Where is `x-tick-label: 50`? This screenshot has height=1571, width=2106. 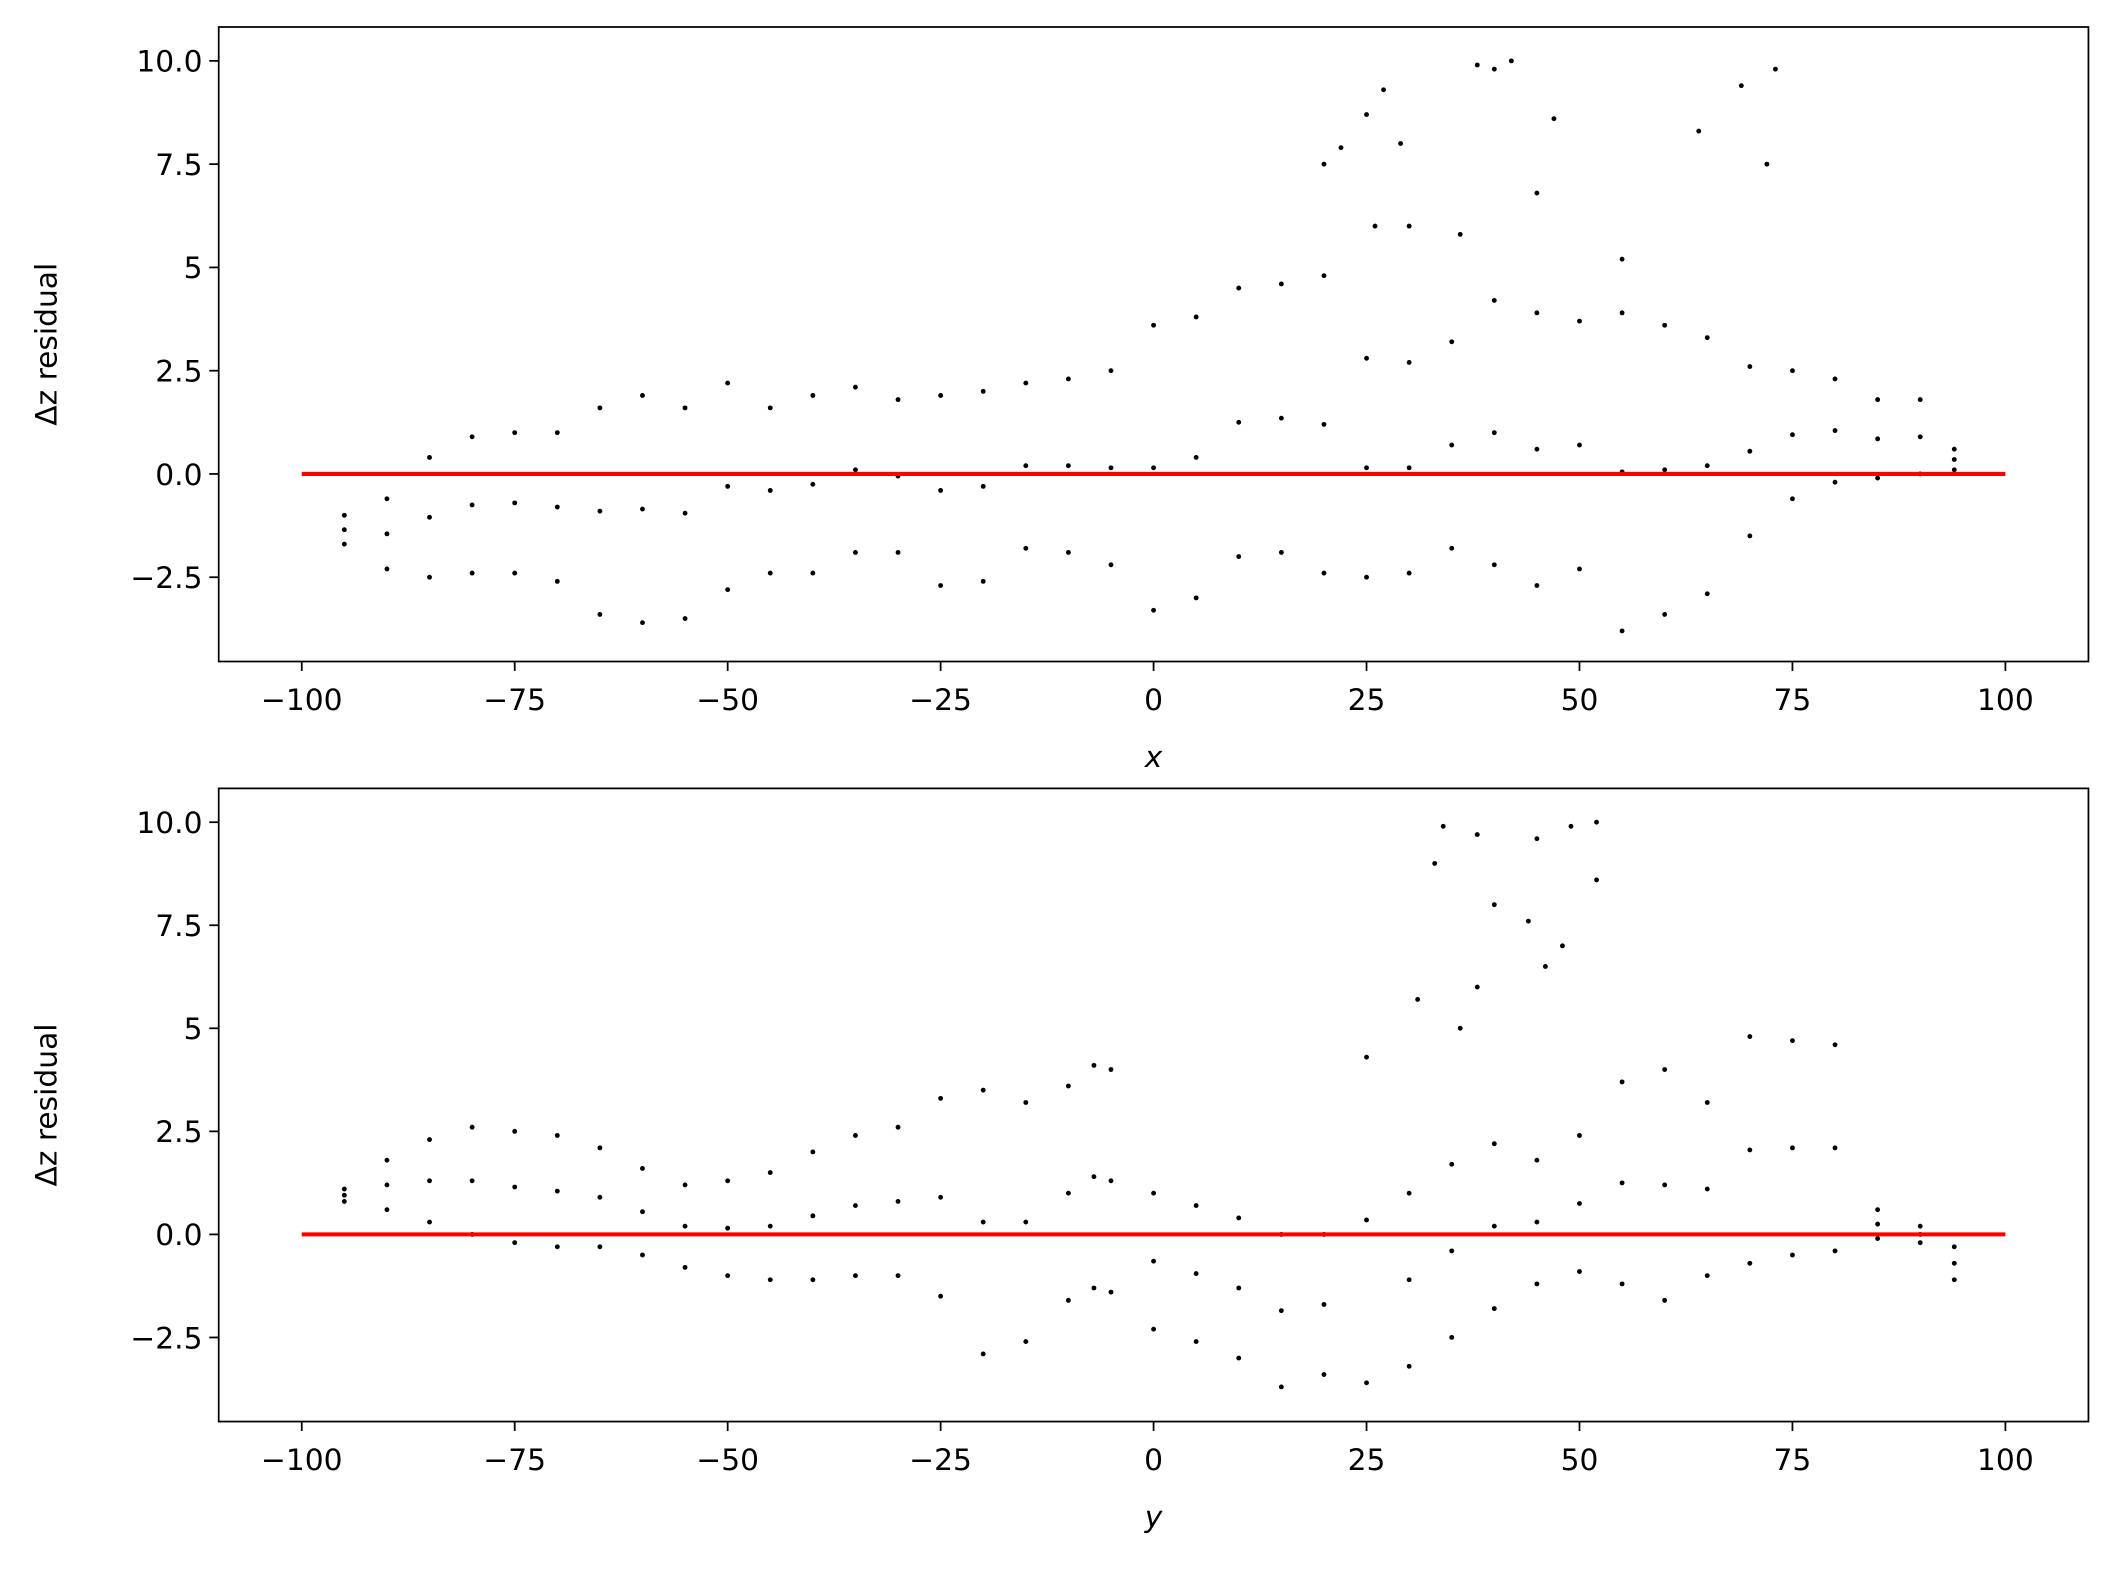 x-tick-label: 50 is located at coordinates (1580, 700).